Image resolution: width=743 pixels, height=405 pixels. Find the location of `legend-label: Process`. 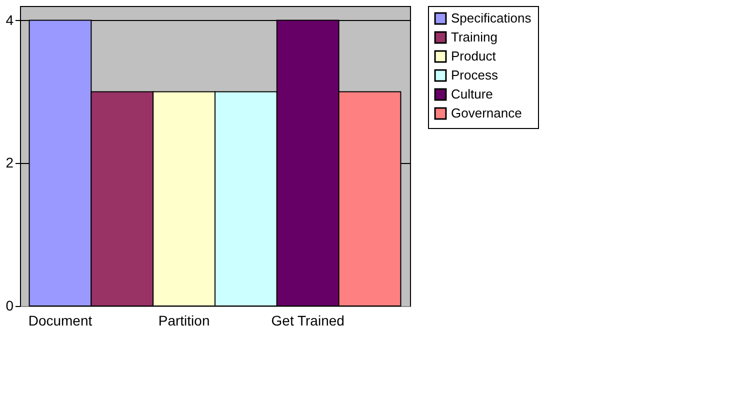

legend-label: Process is located at coordinates (474, 75).